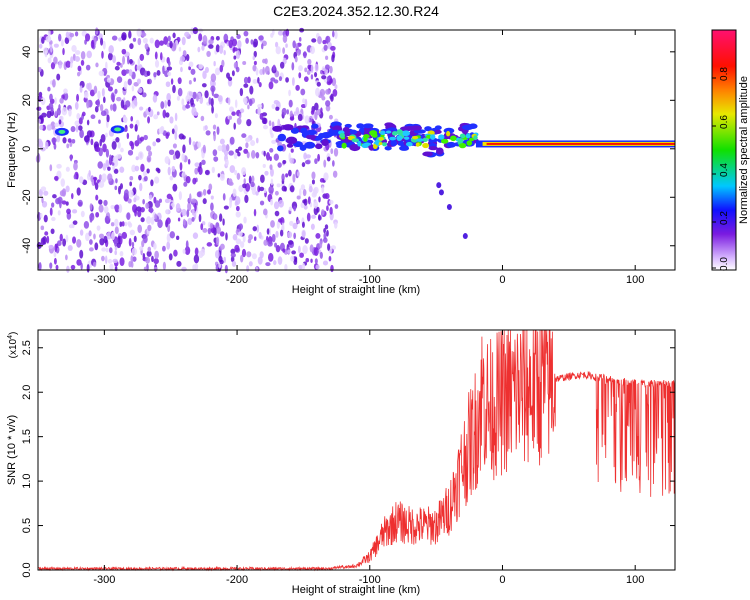 The height and width of the screenshot is (600, 750). I want to click on snr-y-axis-label: SNR (10 * v/v), so click(12, 450).